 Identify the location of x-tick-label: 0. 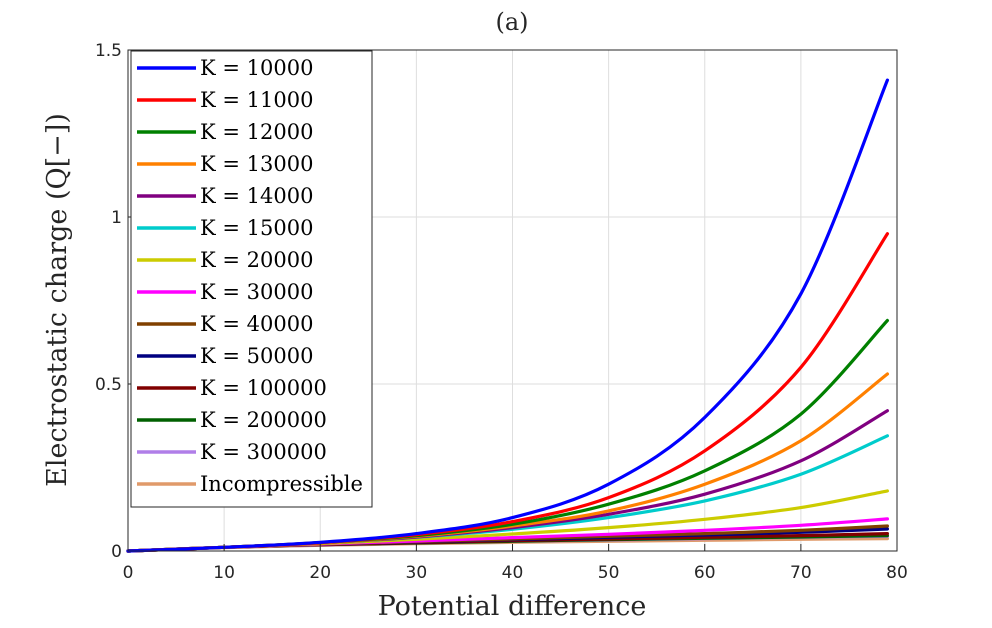
(128, 573).